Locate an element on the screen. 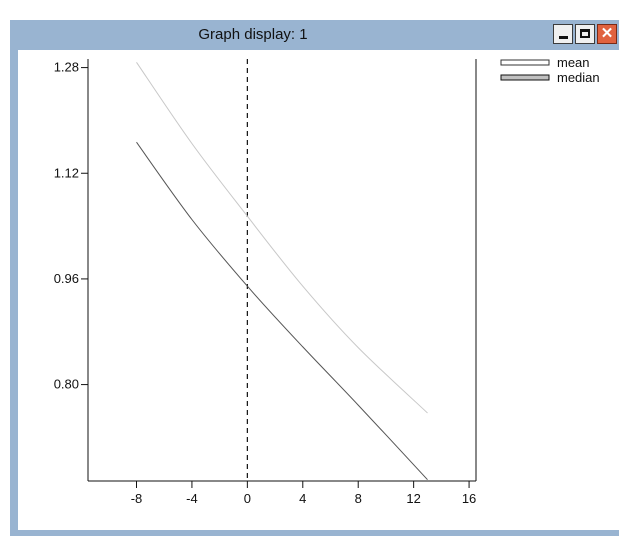 The height and width of the screenshot is (536, 619). x-tick-label: 0 is located at coordinates (247, 498).